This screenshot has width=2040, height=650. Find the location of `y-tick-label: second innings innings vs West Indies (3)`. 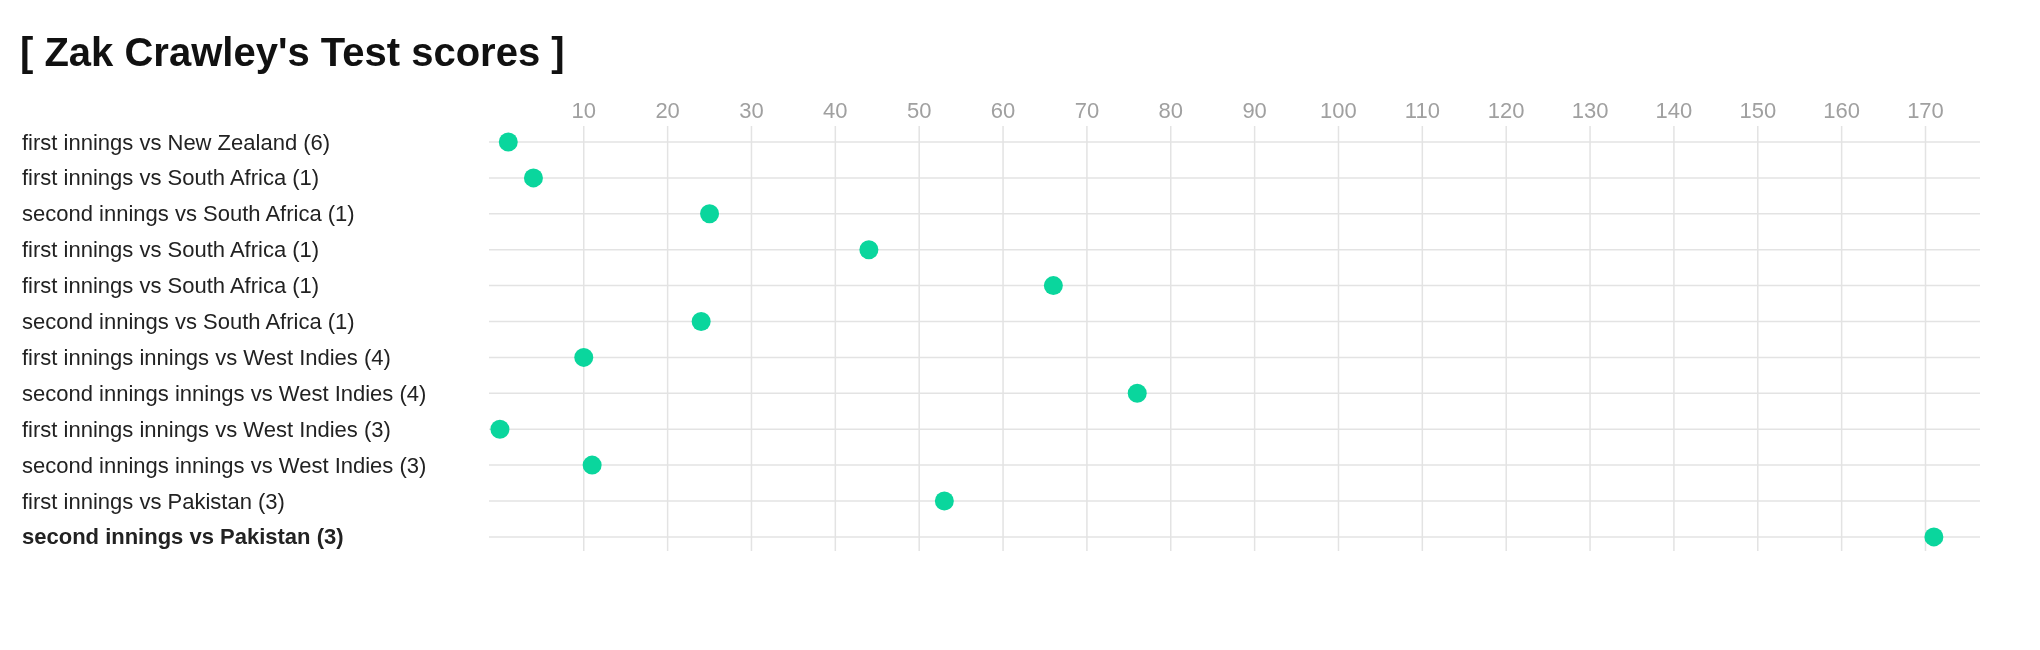

y-tick-label: second innings innings vs West Indies (3) is located at coordinates (224, 465).